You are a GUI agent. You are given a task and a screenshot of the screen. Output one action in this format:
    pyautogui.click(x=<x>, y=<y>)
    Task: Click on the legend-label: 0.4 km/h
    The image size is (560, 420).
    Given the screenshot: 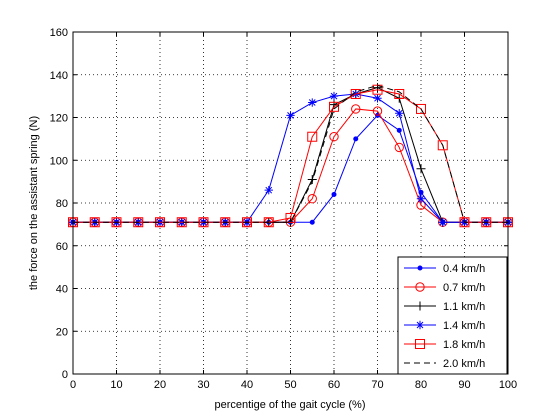 What is the action you would take?
    pyautogui.click(x=464, y=269)
    